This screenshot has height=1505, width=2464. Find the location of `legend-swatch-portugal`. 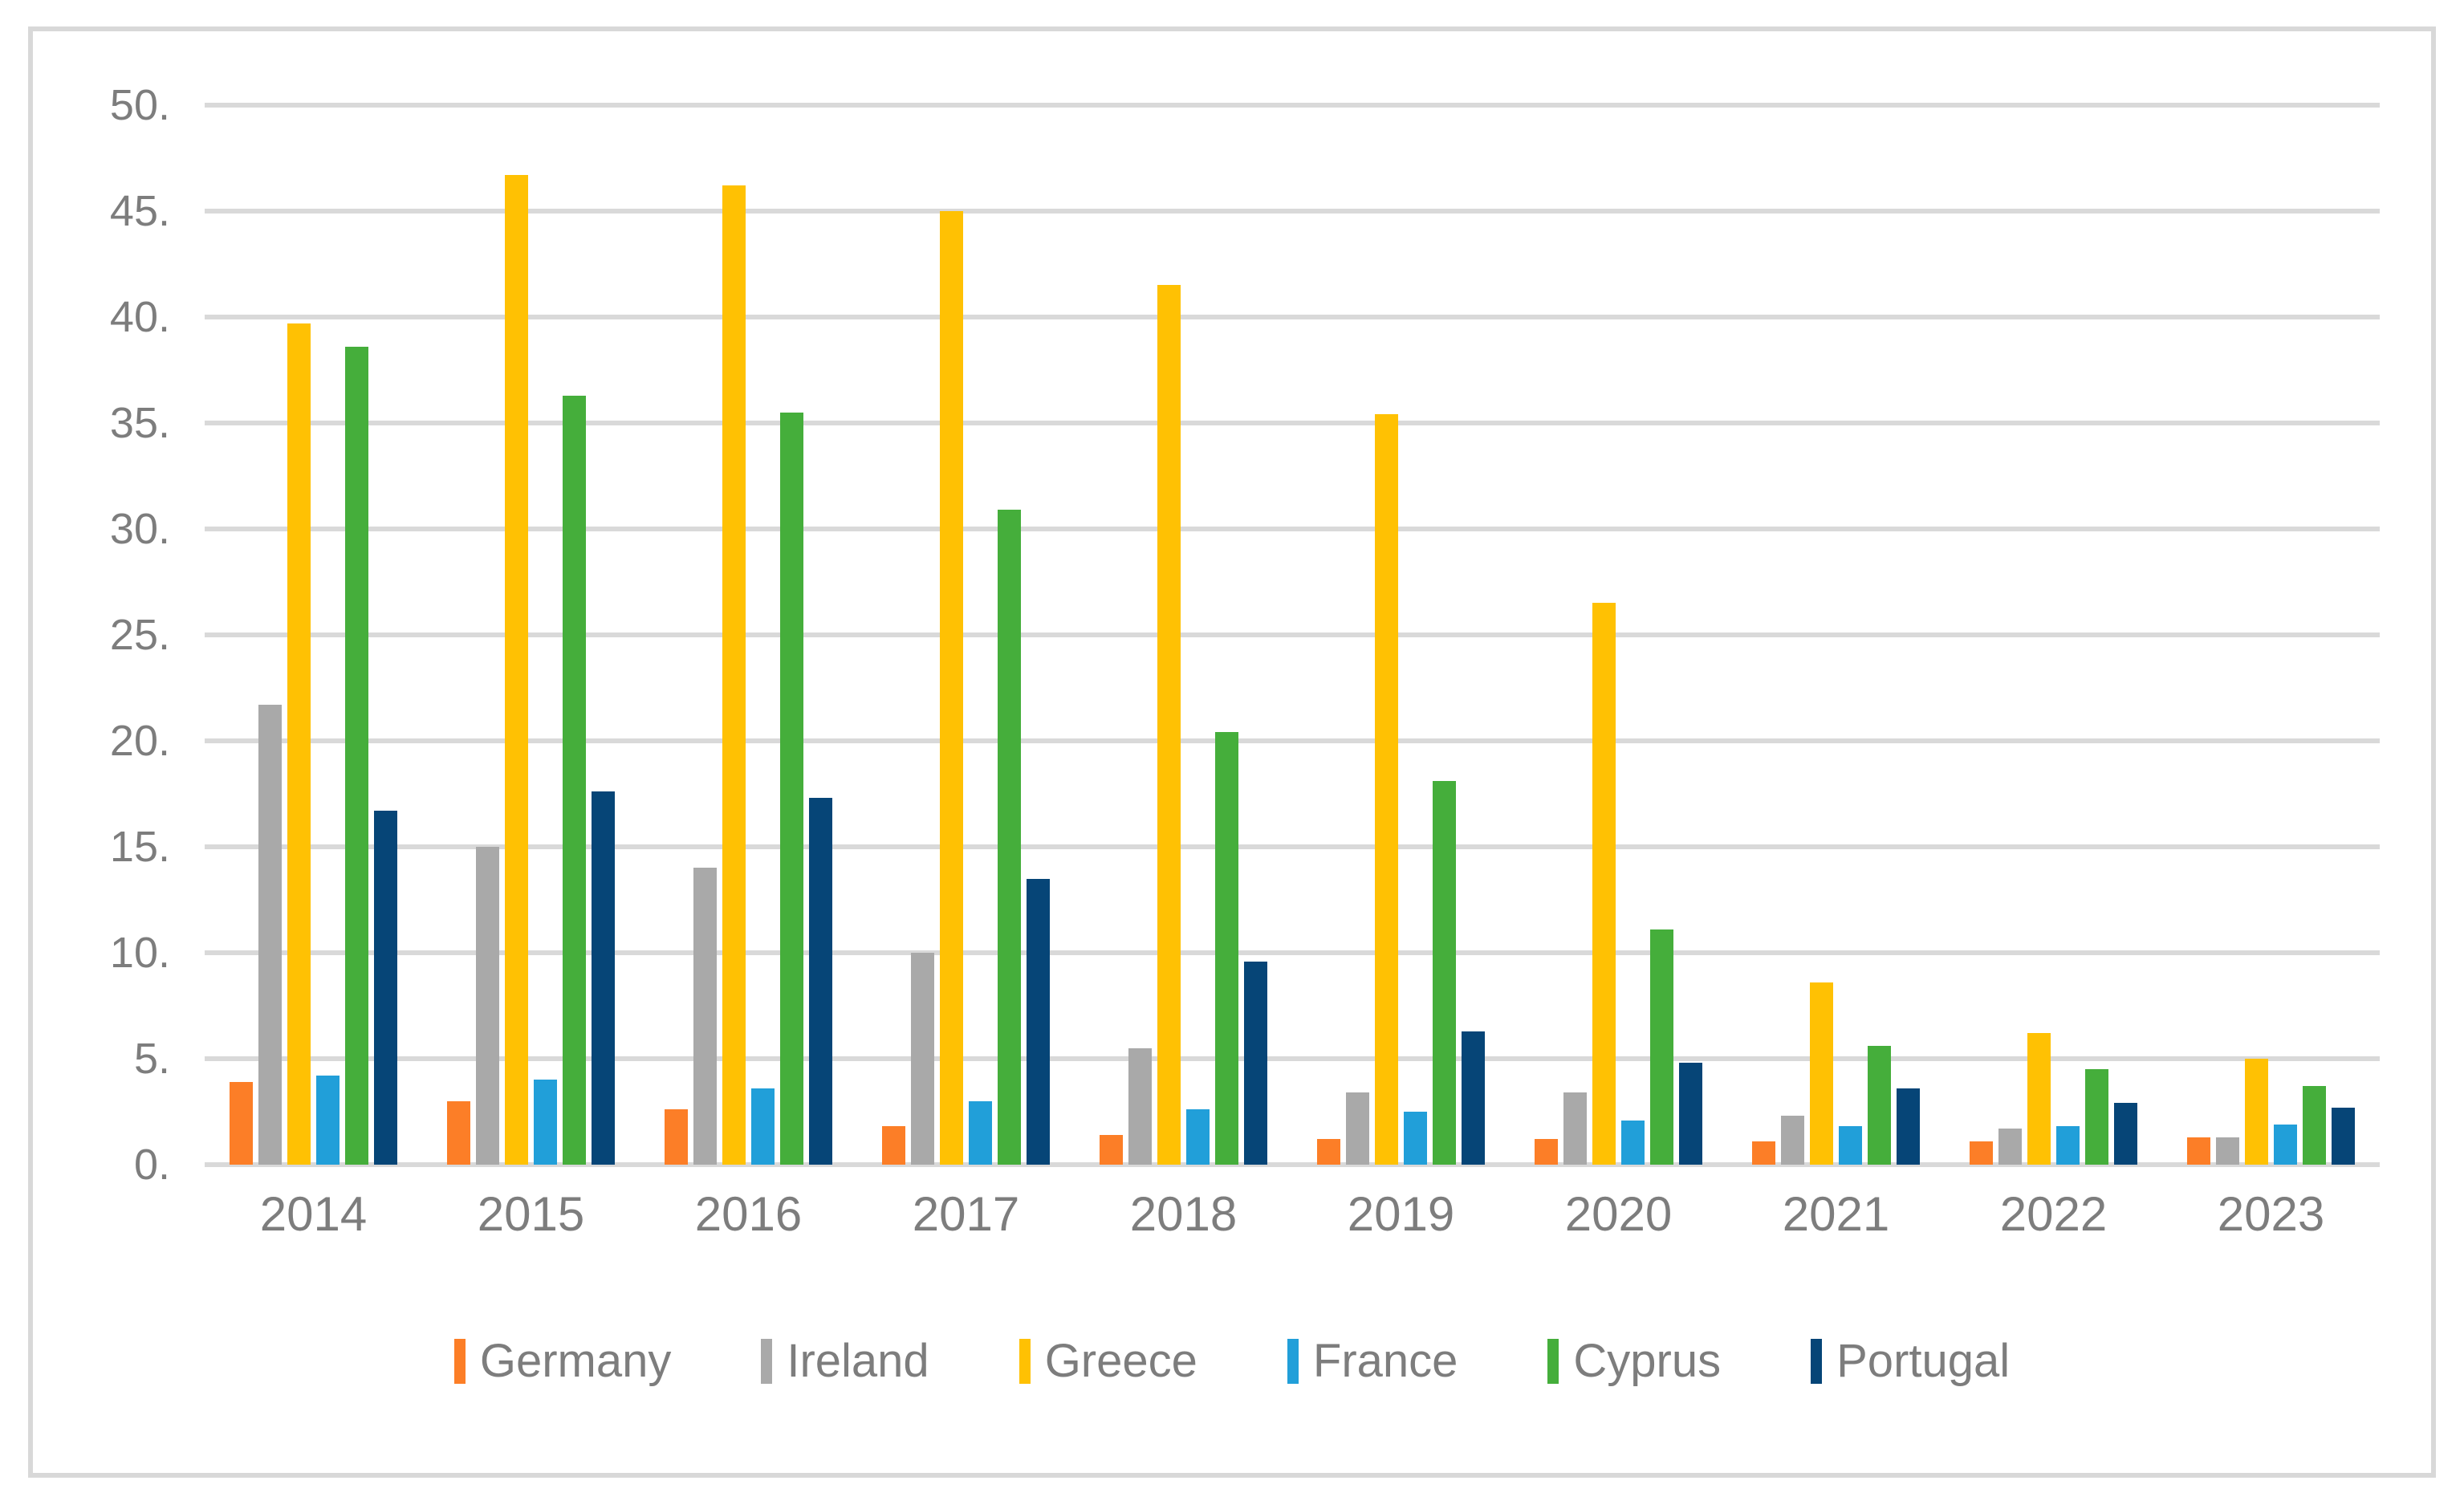

legend-swatch-portugal is located at coordinates (1817, 1361).